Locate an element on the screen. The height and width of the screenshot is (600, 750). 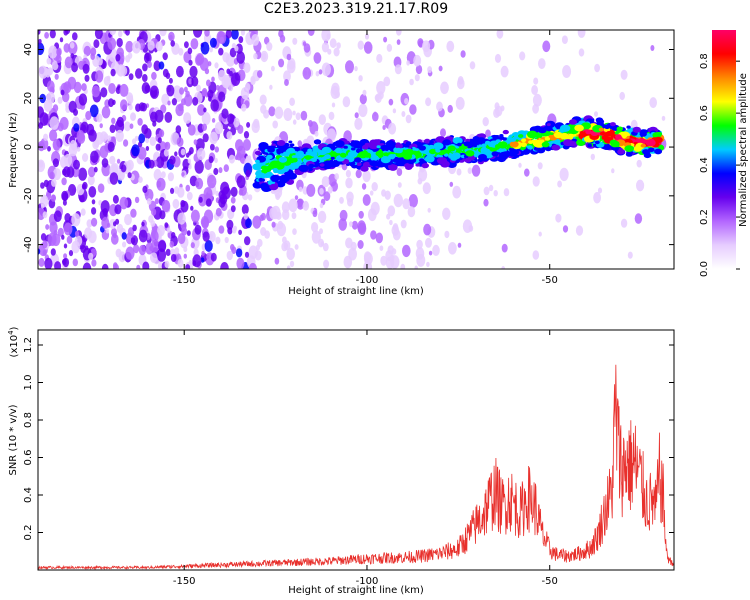
snr-y-tick-label: 1.0 is located at coordinates (28, 383).